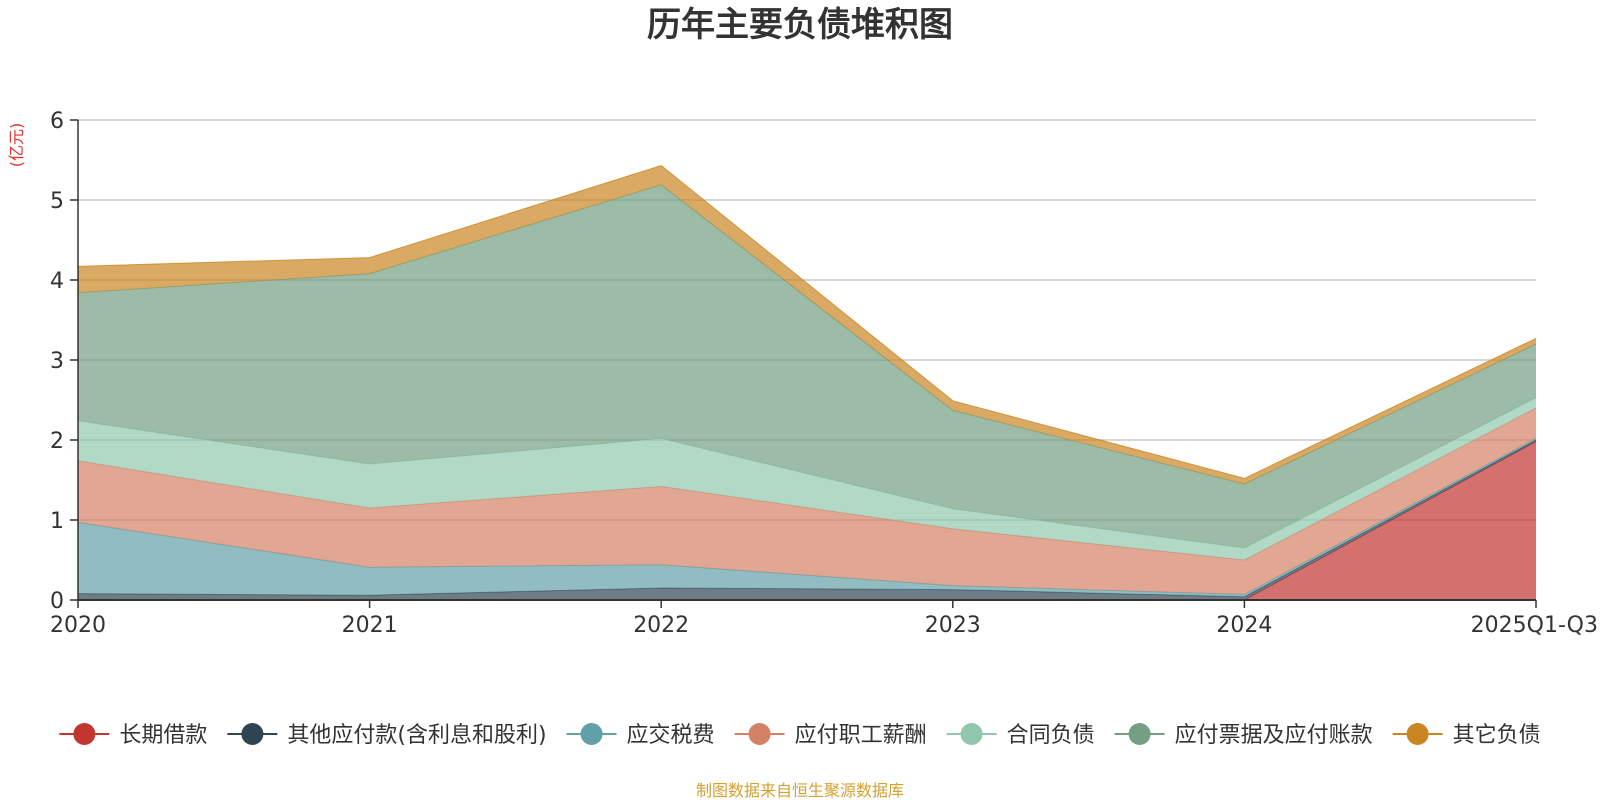 The height and width of the screenshot is (800, 1600). Describe the element at coordinates (800, 25) in the screenshot. I see `chart-title: 历年主要负债堆积图` at that location.